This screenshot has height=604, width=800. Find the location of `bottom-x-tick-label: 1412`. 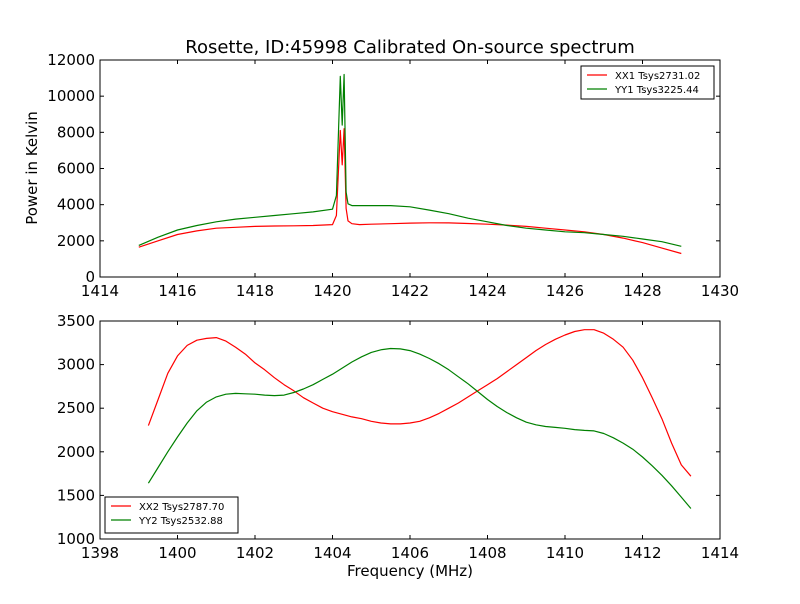

bottom-x-tick-label: 1412 is located at coordinates (642, 553).